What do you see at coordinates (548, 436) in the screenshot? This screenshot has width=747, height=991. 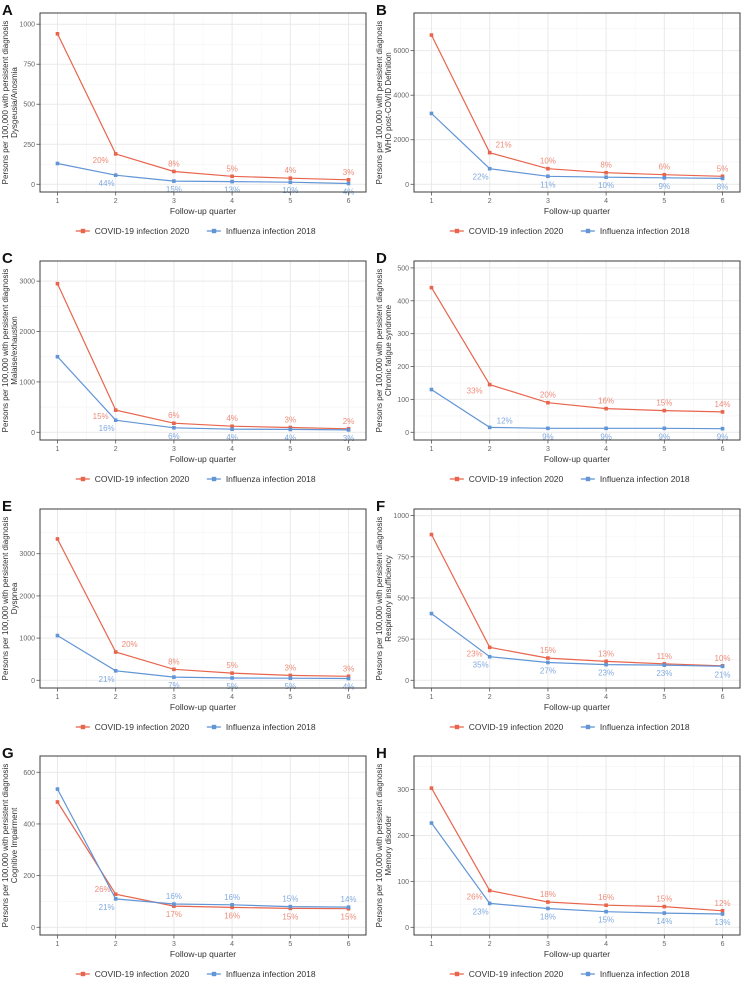 I see `influenza-pct-label: 9%` at bounding box center [548, 436].